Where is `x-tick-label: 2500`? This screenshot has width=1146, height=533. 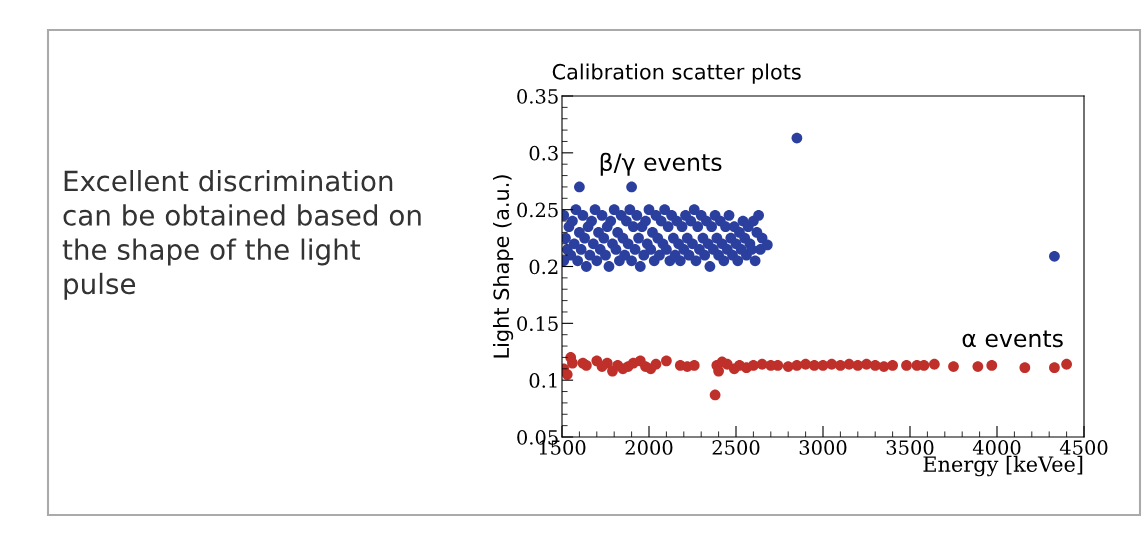
x-tick-label: 2500 is located at coordinates (736, 447).